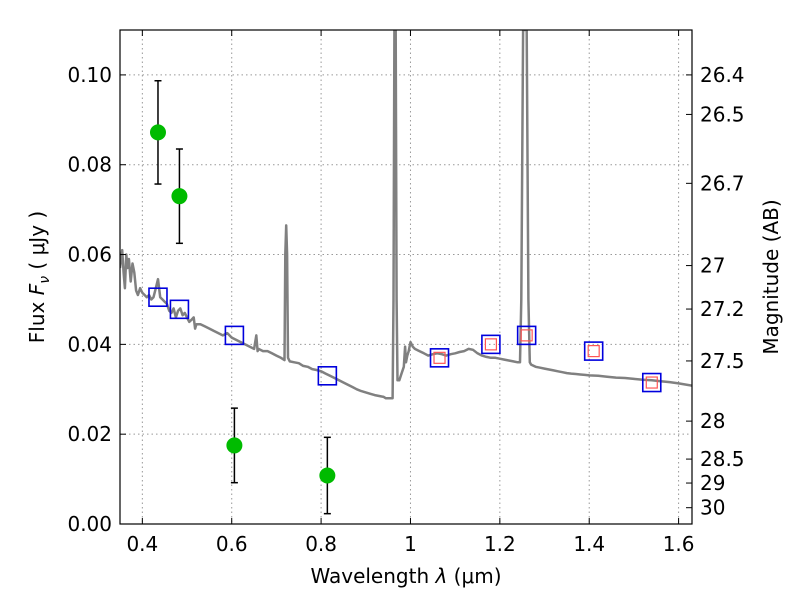 The image size is (800, 600). What do you see at coordinates (712, 266) in the screenshot?
I see `magnitude-tick-label: 27` at bounding box center [712, 266].